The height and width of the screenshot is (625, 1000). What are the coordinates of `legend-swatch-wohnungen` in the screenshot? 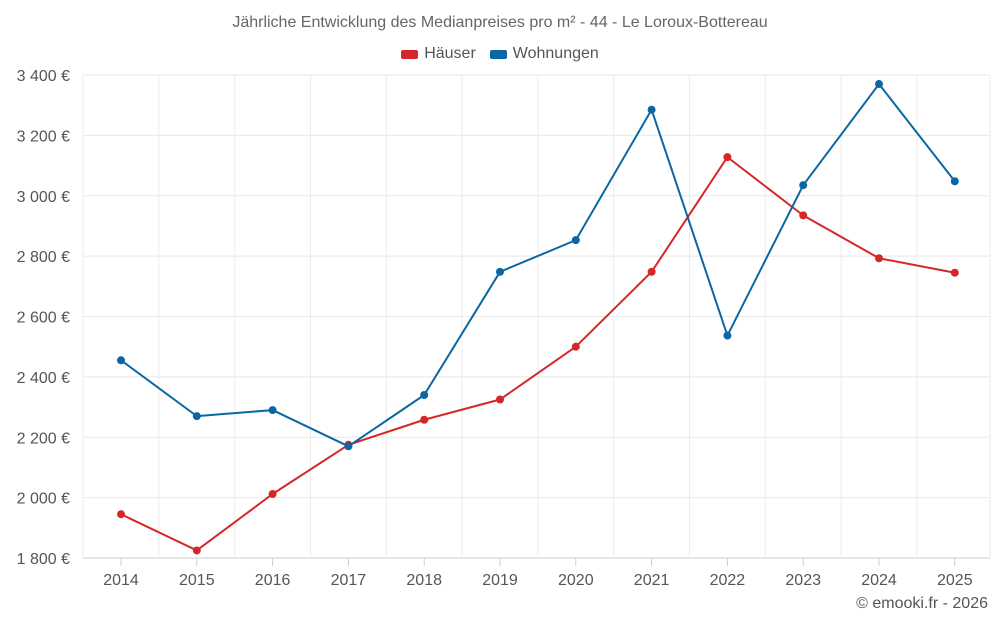 It's located at (498, 54).